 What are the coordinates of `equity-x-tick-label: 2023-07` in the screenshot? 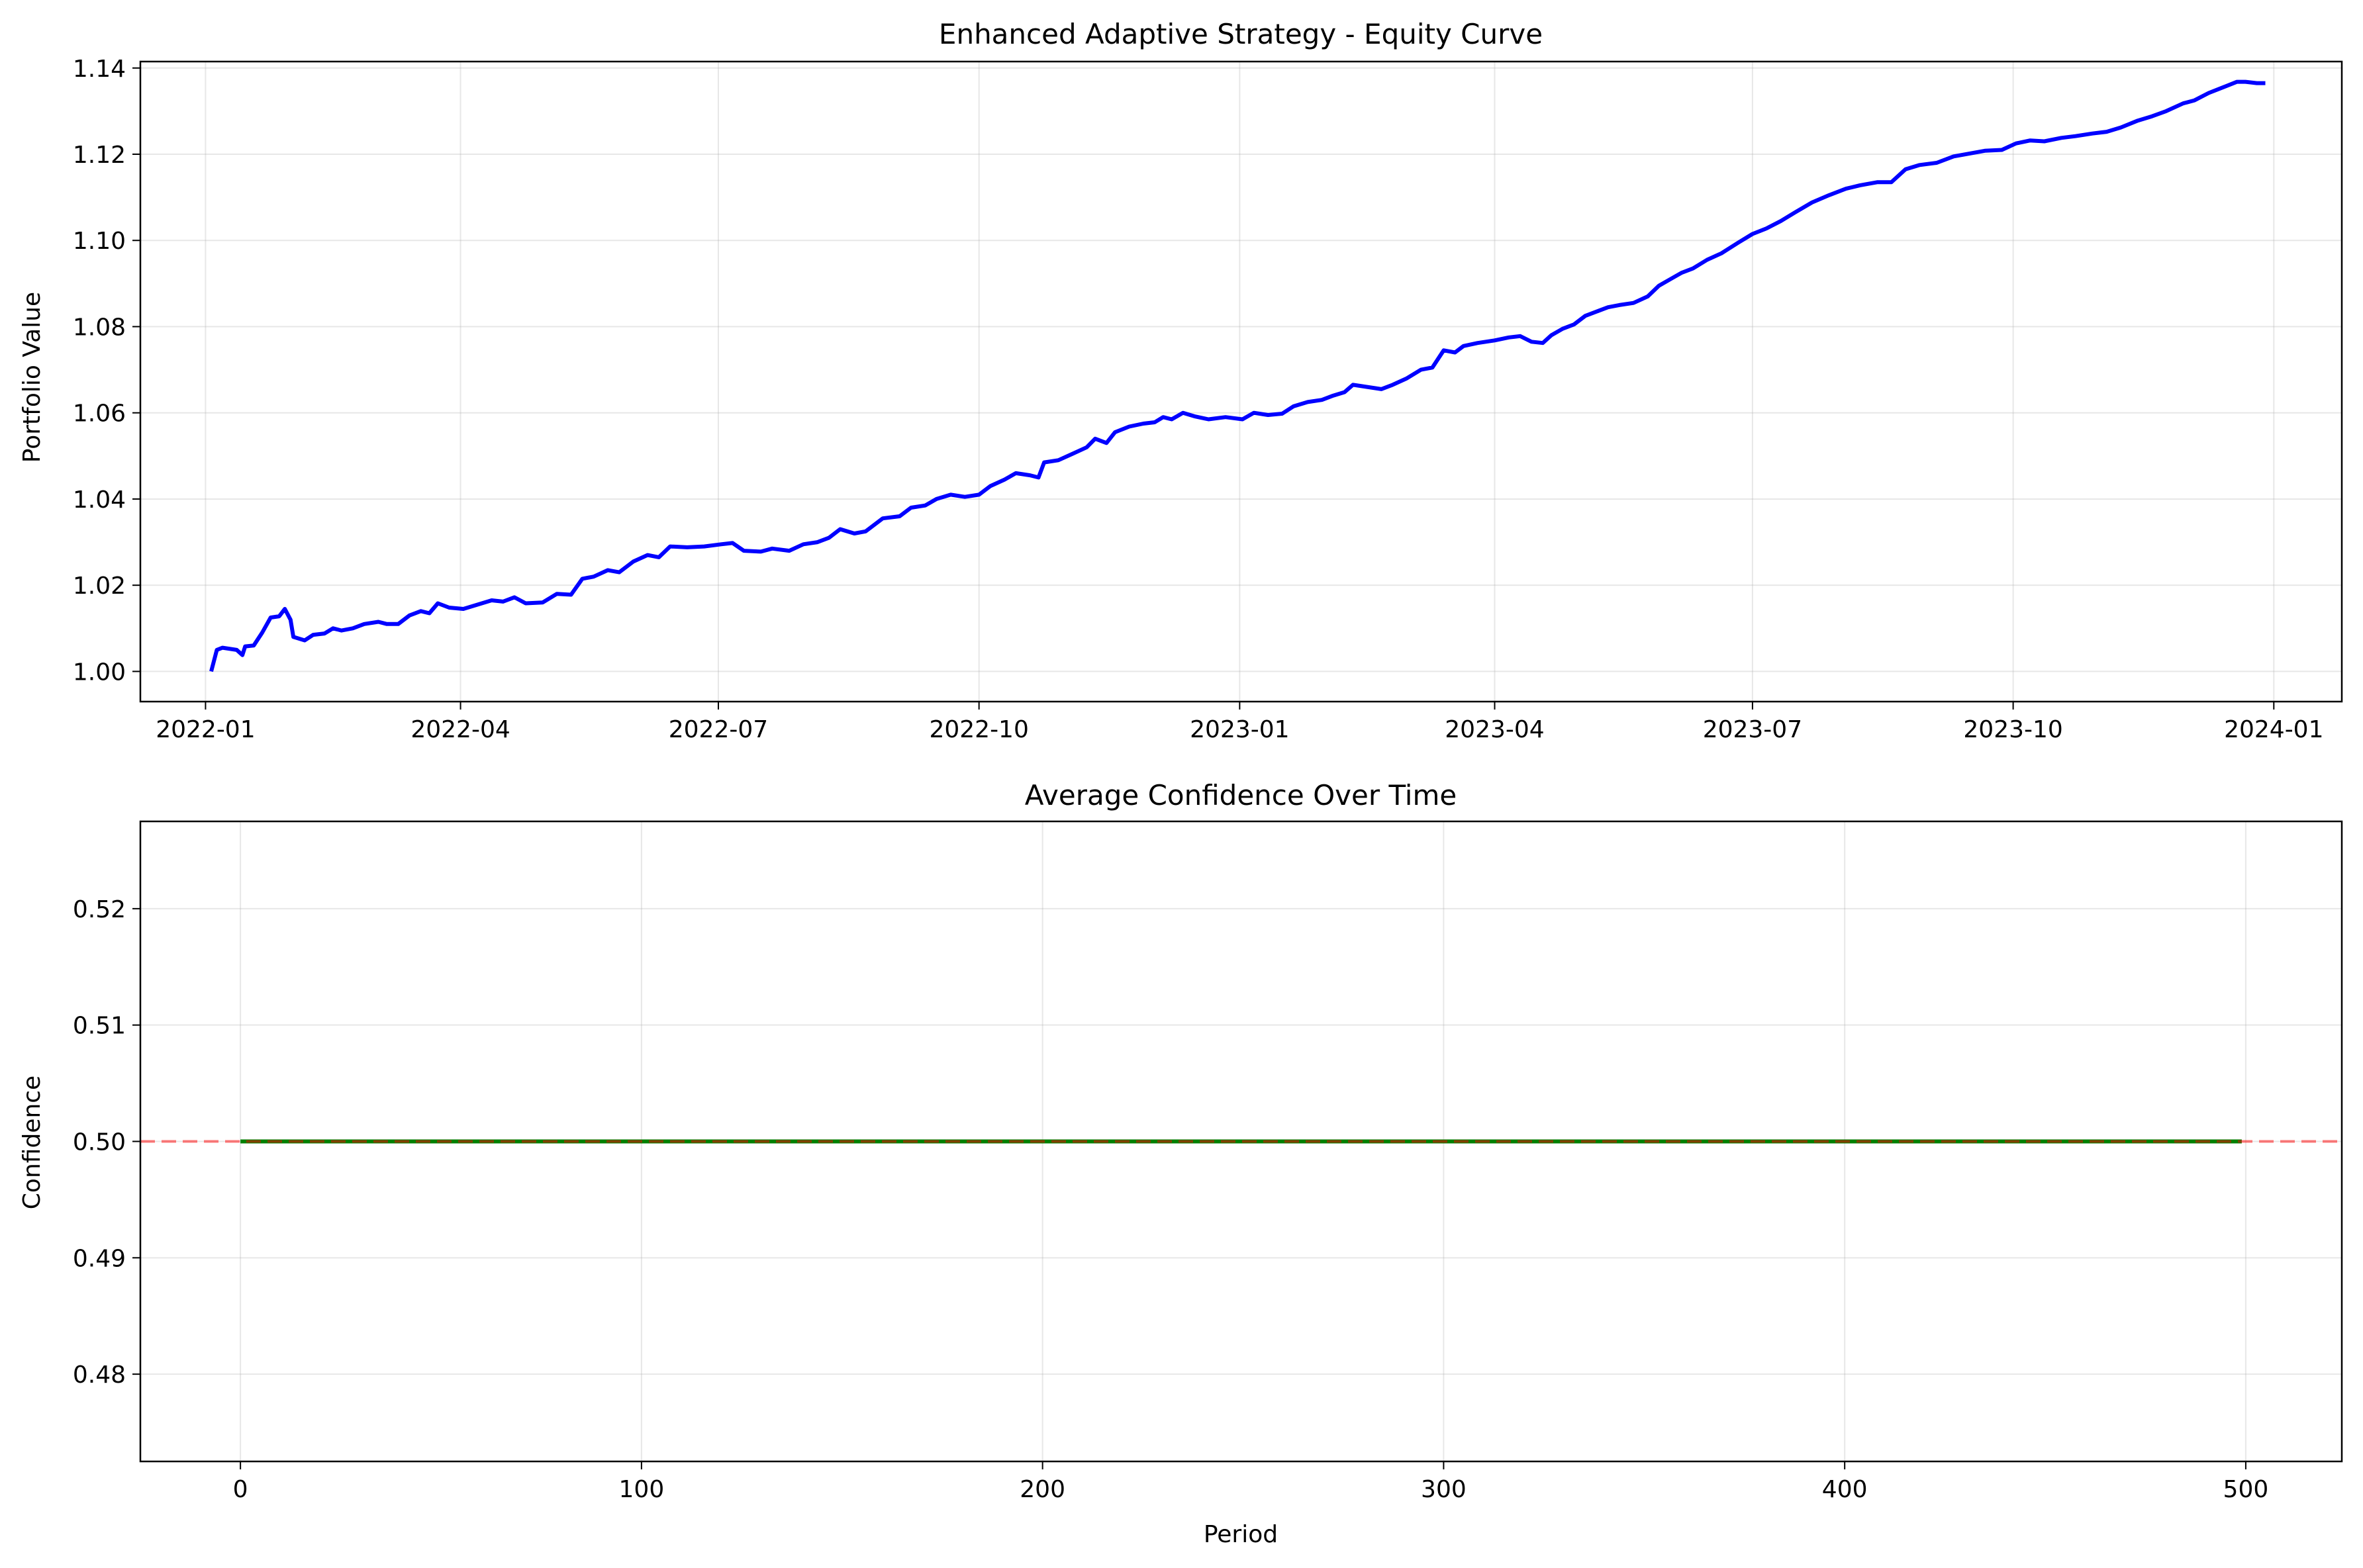 It's located at (1752, 730).